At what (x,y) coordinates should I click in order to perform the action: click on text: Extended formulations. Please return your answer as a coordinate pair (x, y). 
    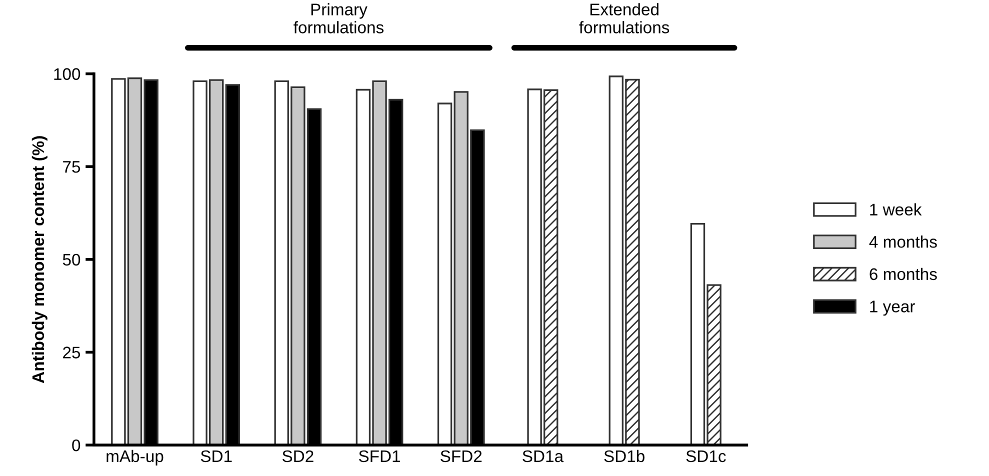
    Looking at the image, I should click on (624, 18).